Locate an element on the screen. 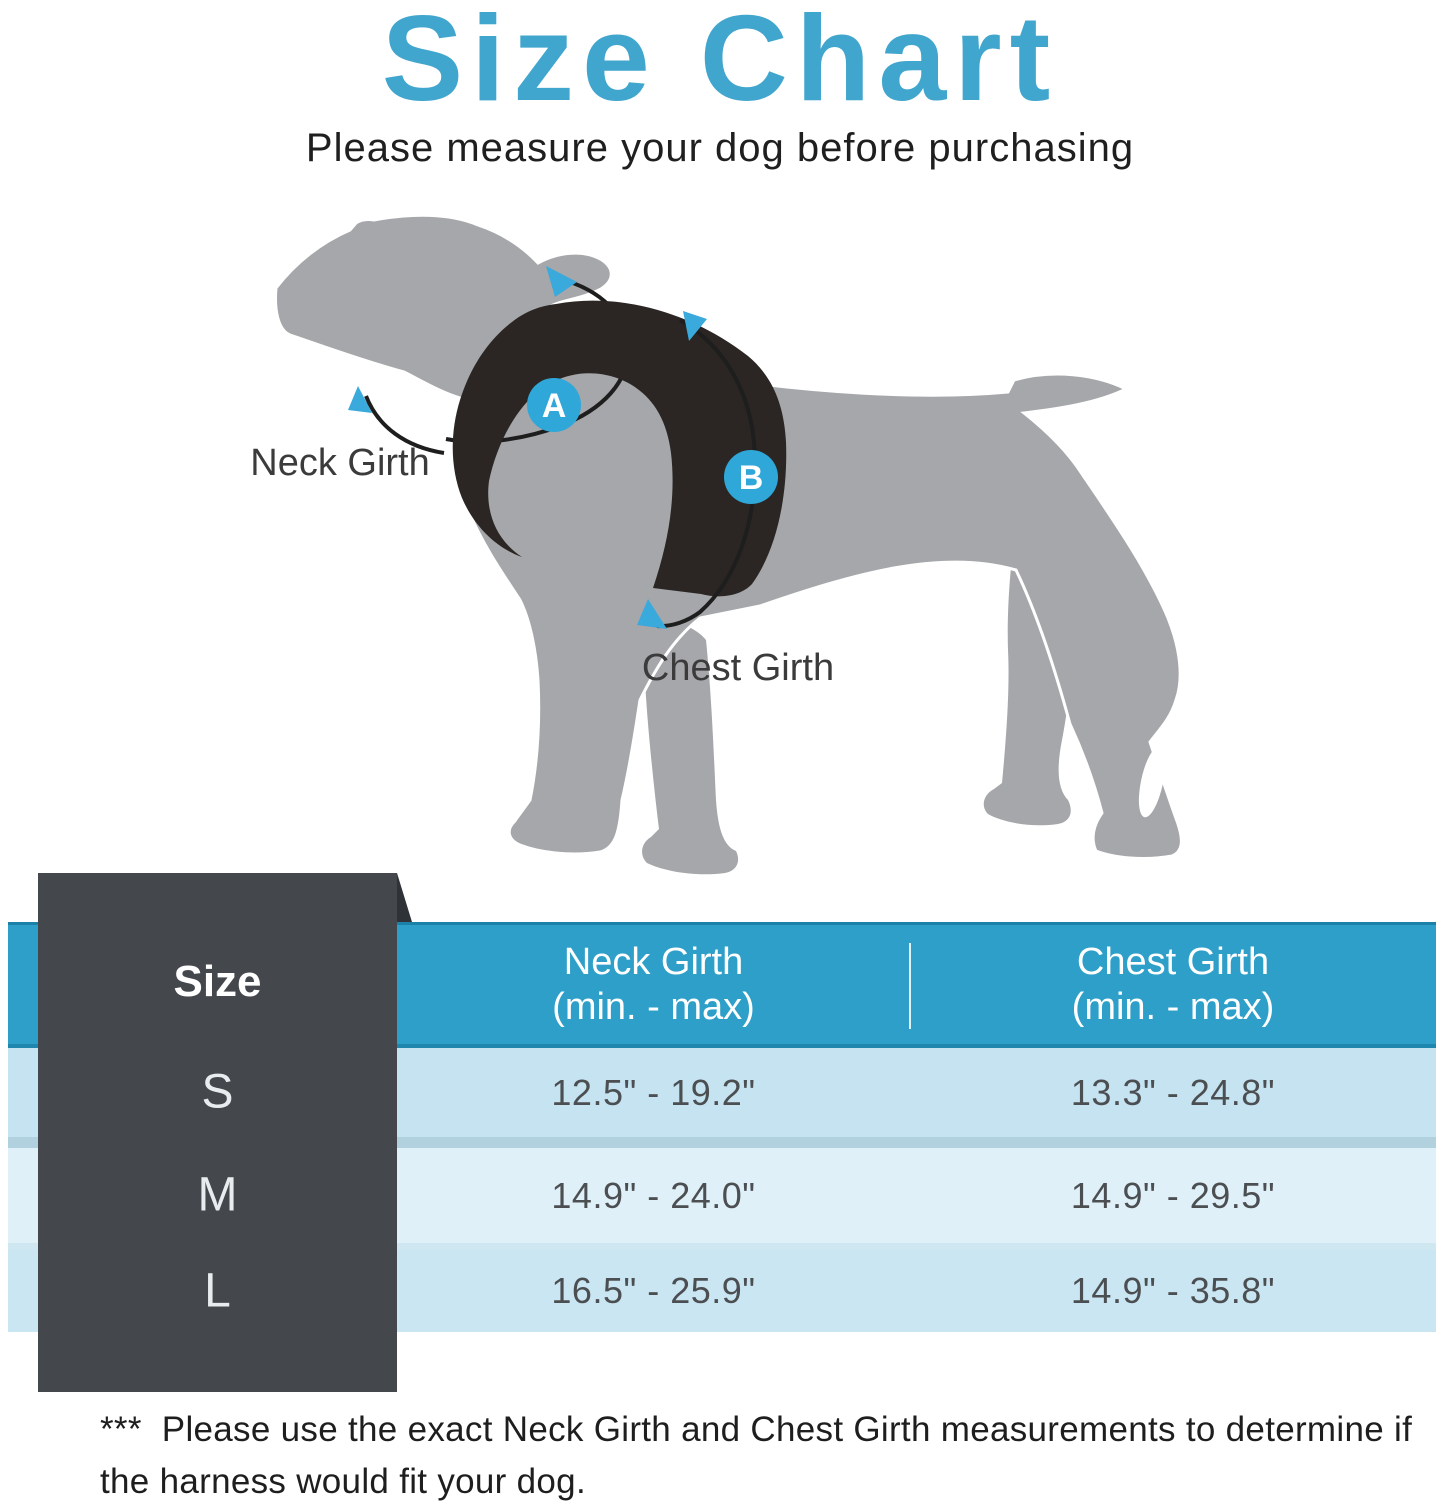  badge-a-label: A is located at coordinates (554, 406).